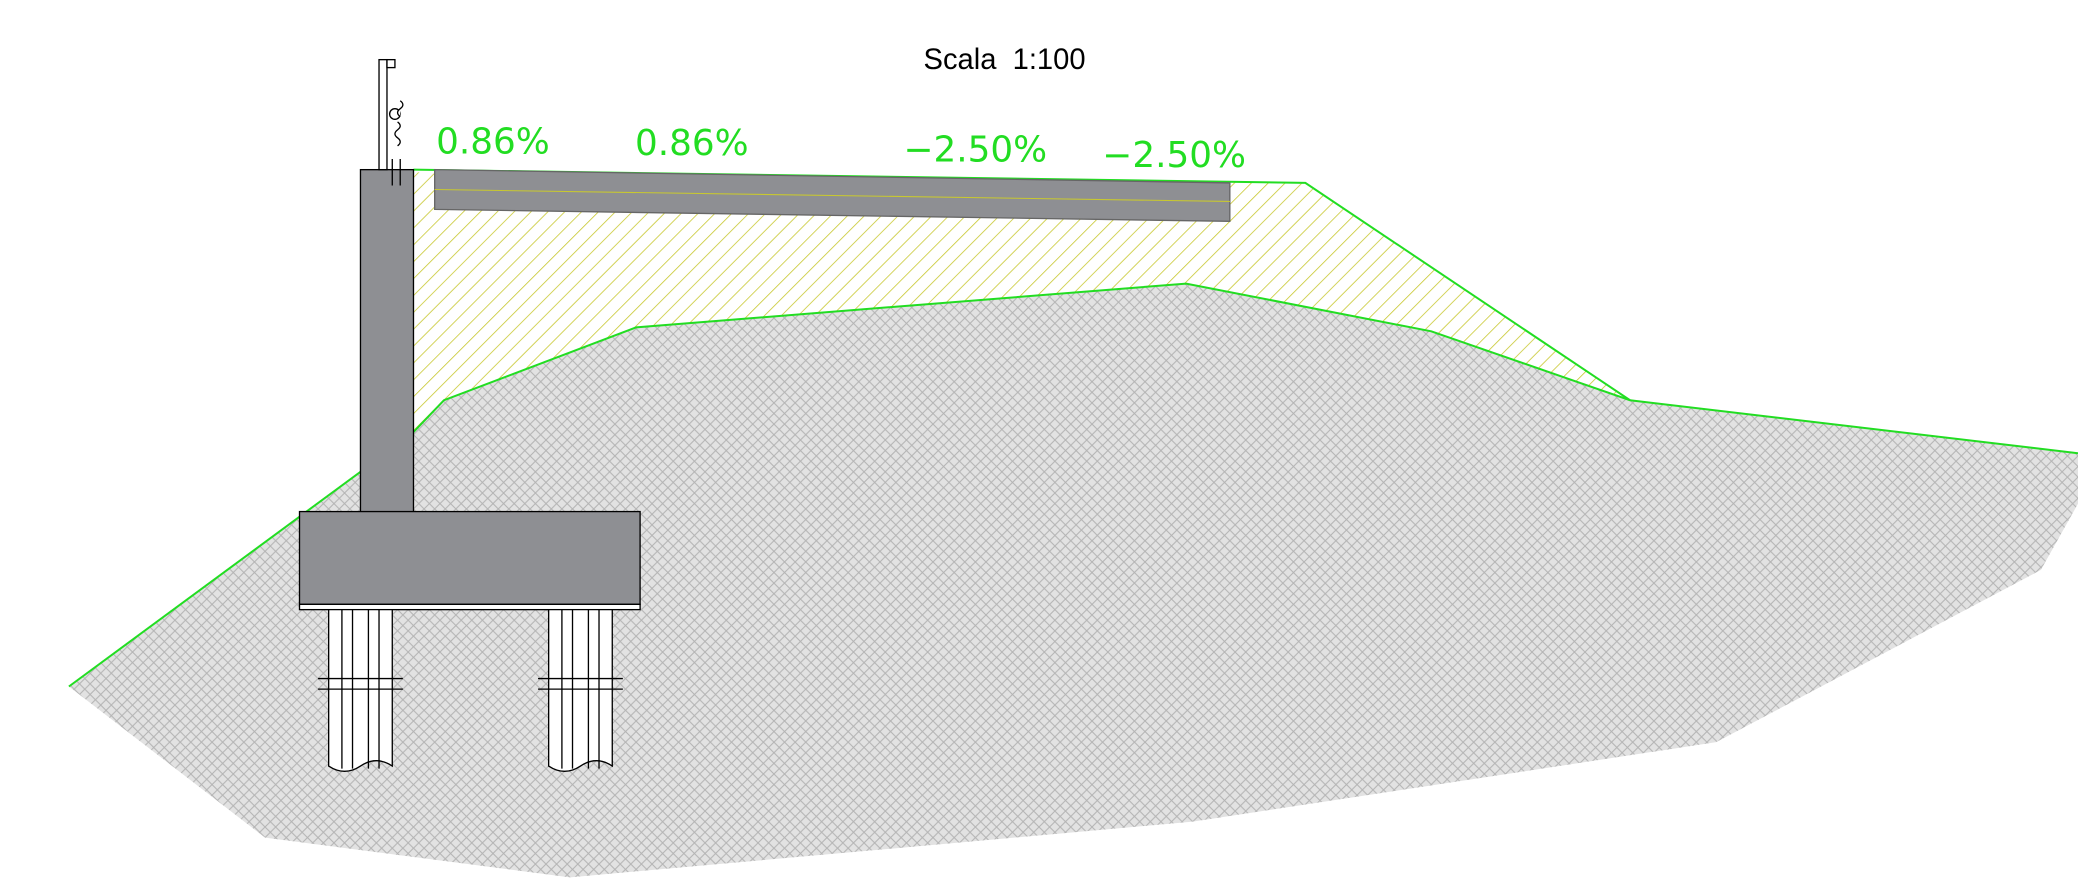 This screenshot has width=2078, height=880. What do you see at coordinates (469, 557) in the screenshot?
I see `wall-footing` at bounding box center [469, 557].